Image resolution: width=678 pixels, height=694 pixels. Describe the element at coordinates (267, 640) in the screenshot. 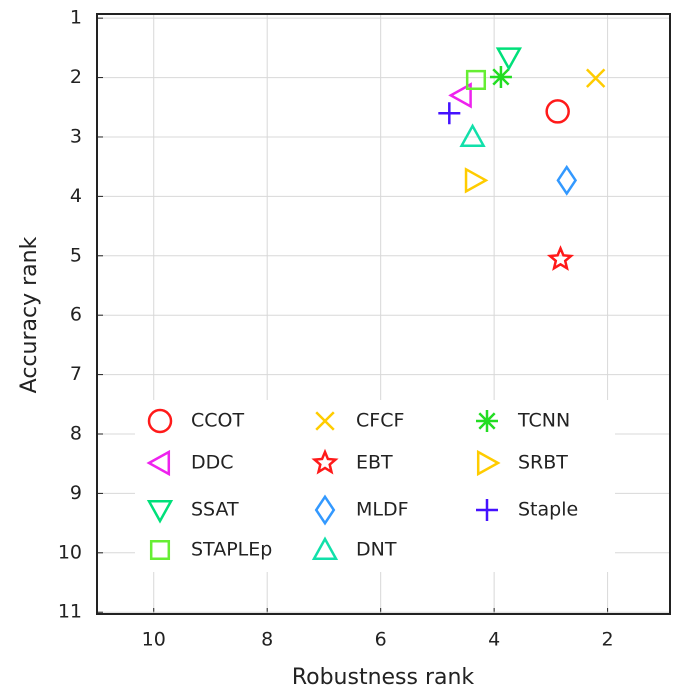

I see `x-tick-label: 8` at that location.